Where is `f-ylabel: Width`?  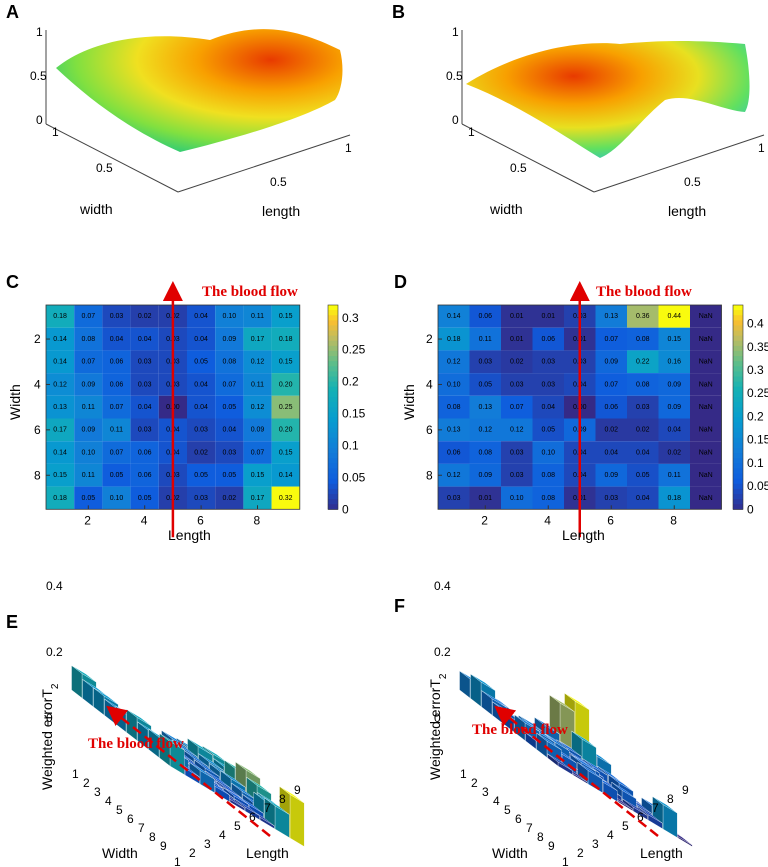
f-ylabel: Width is located at coordinates (510, 853).